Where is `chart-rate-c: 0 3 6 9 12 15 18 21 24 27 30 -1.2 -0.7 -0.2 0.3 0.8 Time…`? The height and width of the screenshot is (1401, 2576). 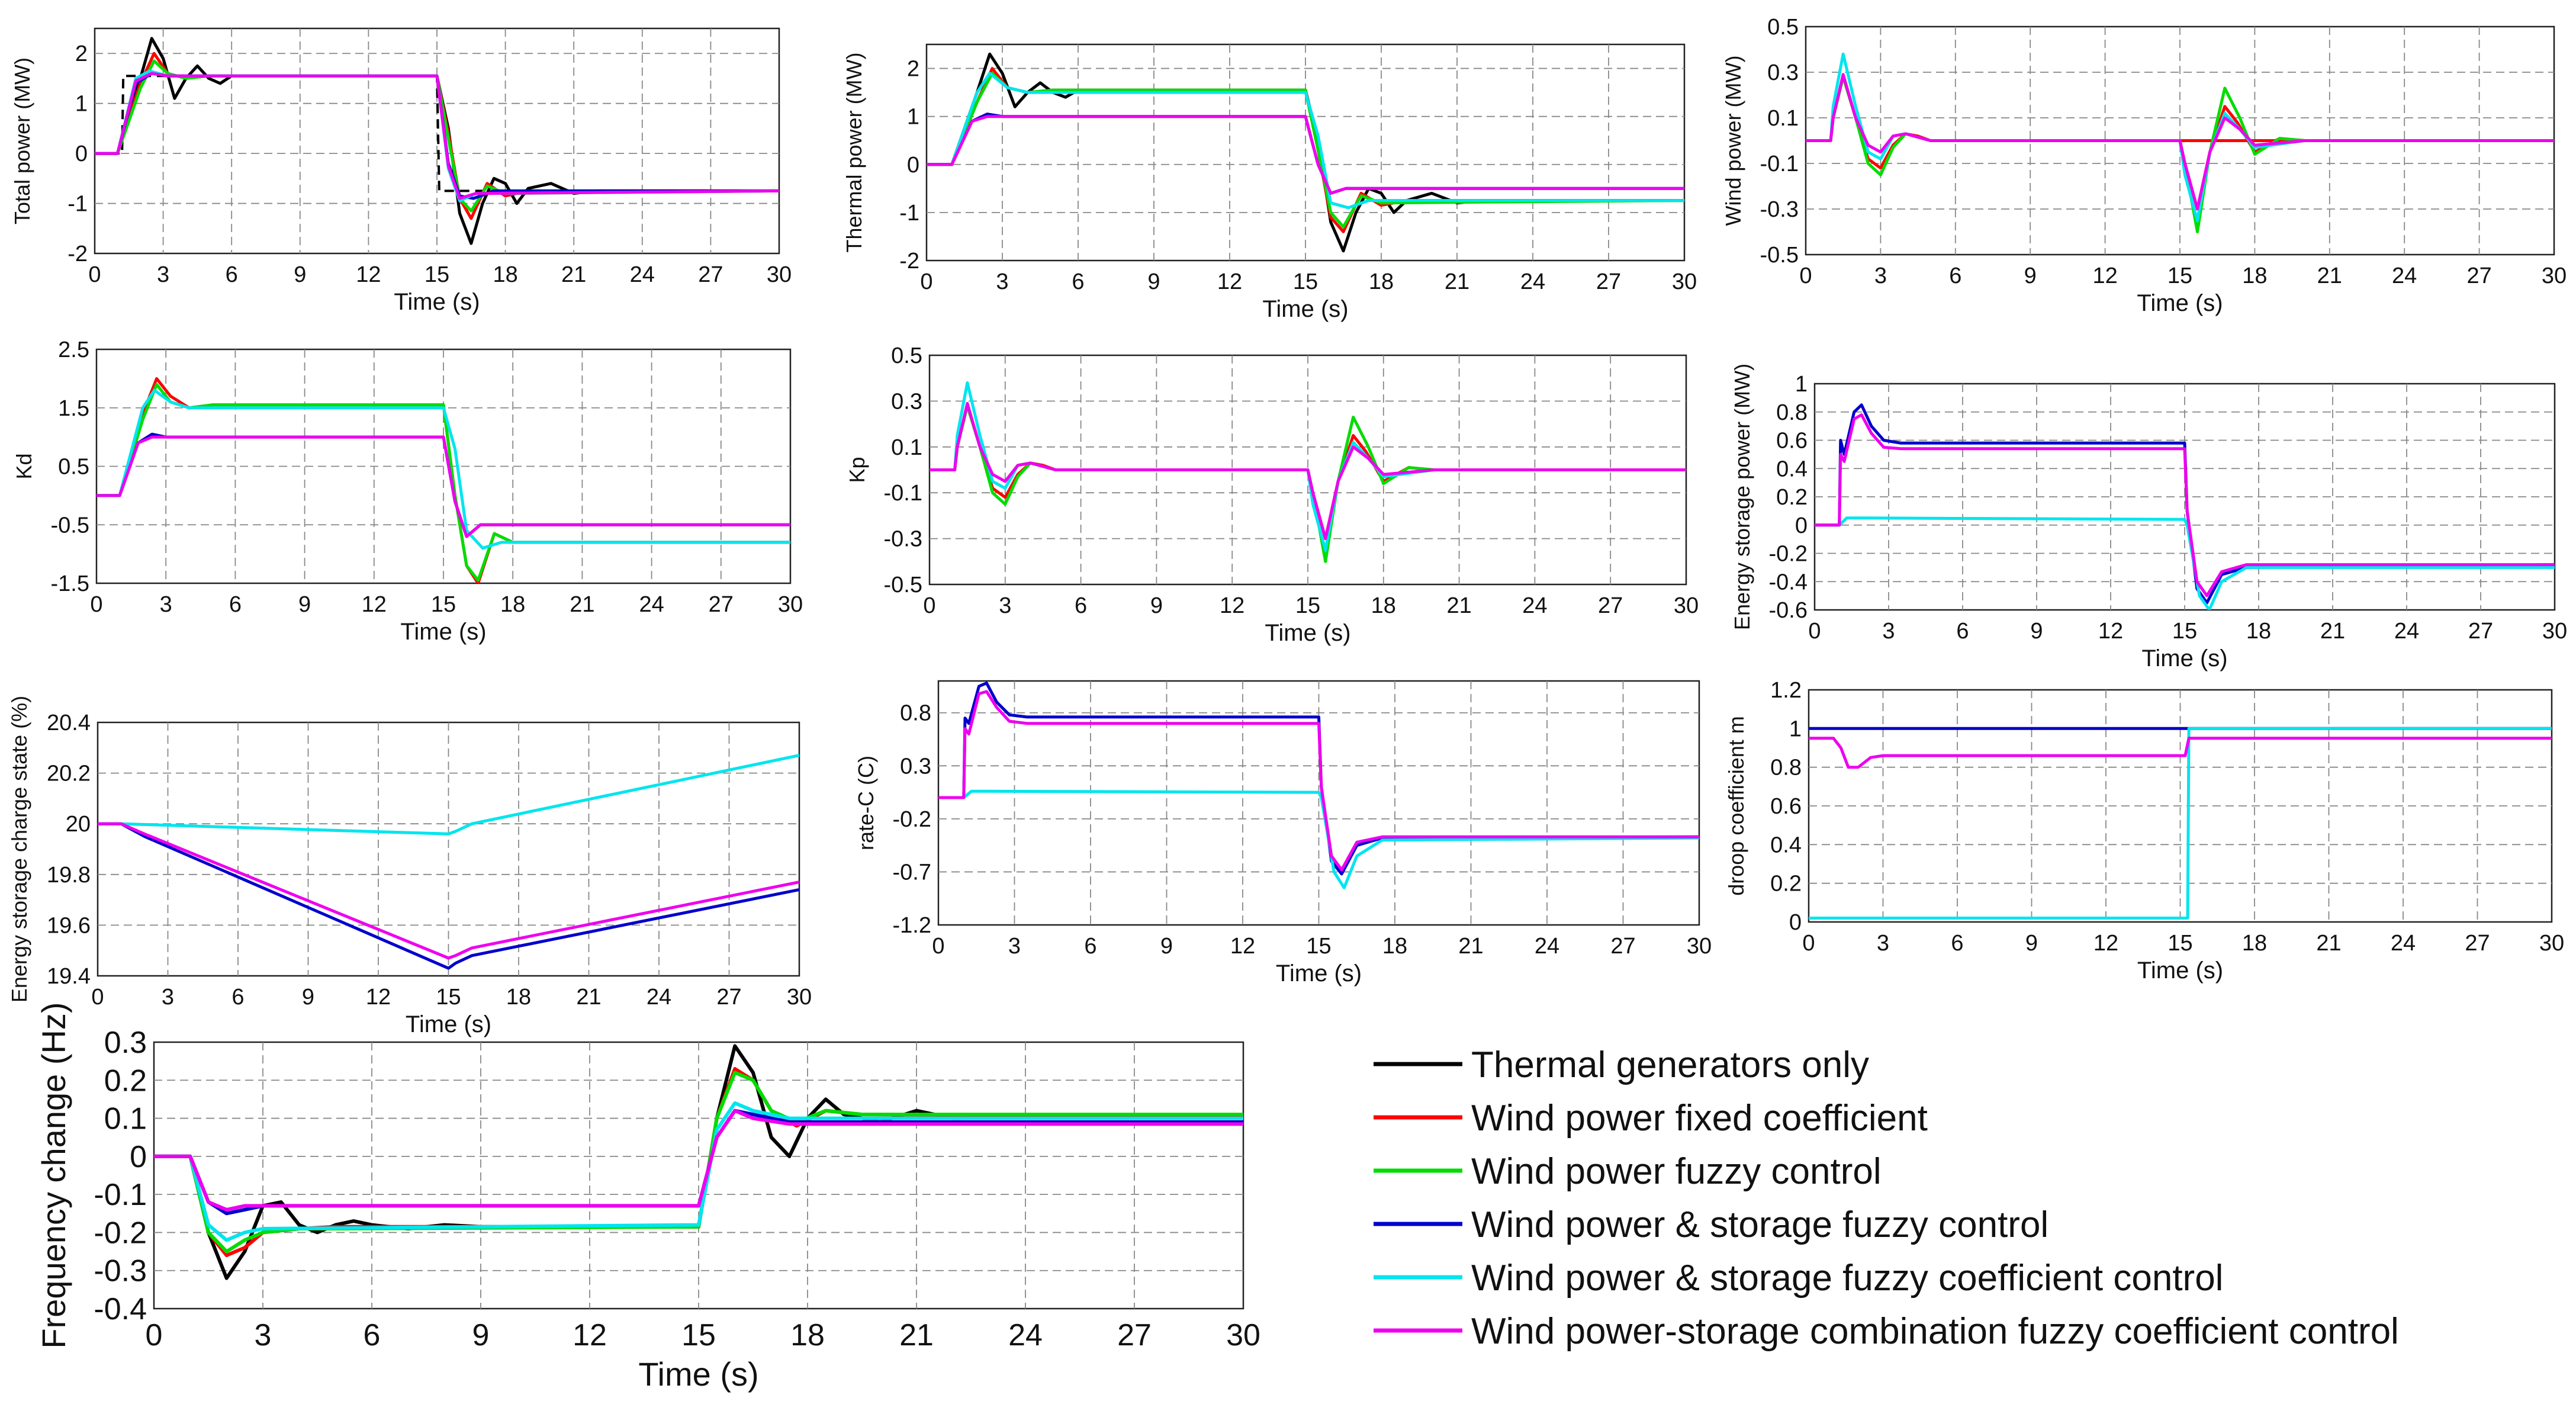
chart-rate-c: 0 3 6 9 12 15 18 21 24 27 30 -1.2 -0.7 -0.2 0.3 0.8 Time… is located at coordinates (1283, 833).